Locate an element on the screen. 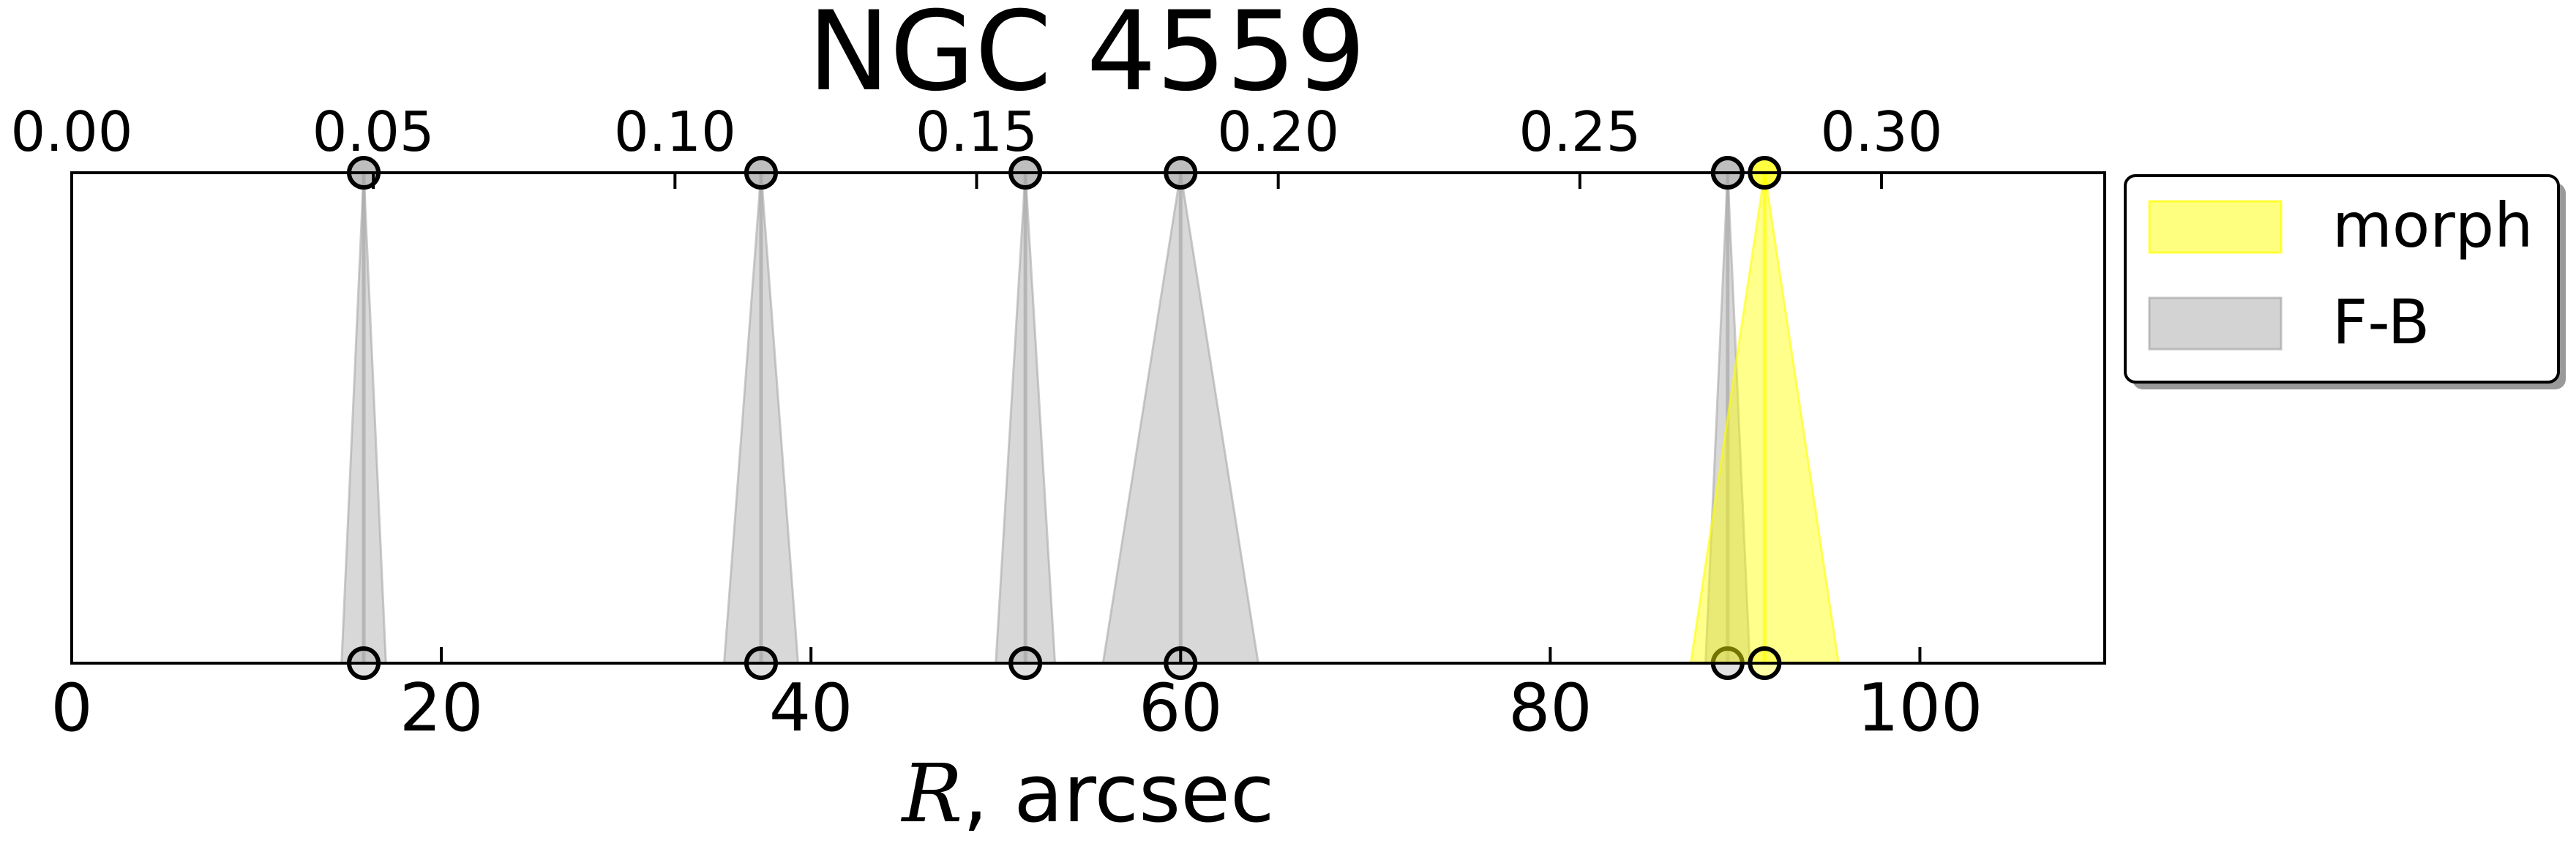 Image resolution: width=2576 pixels, height=852 pixels. legend-label-morph: morph is located at coordinates (2432, 225).